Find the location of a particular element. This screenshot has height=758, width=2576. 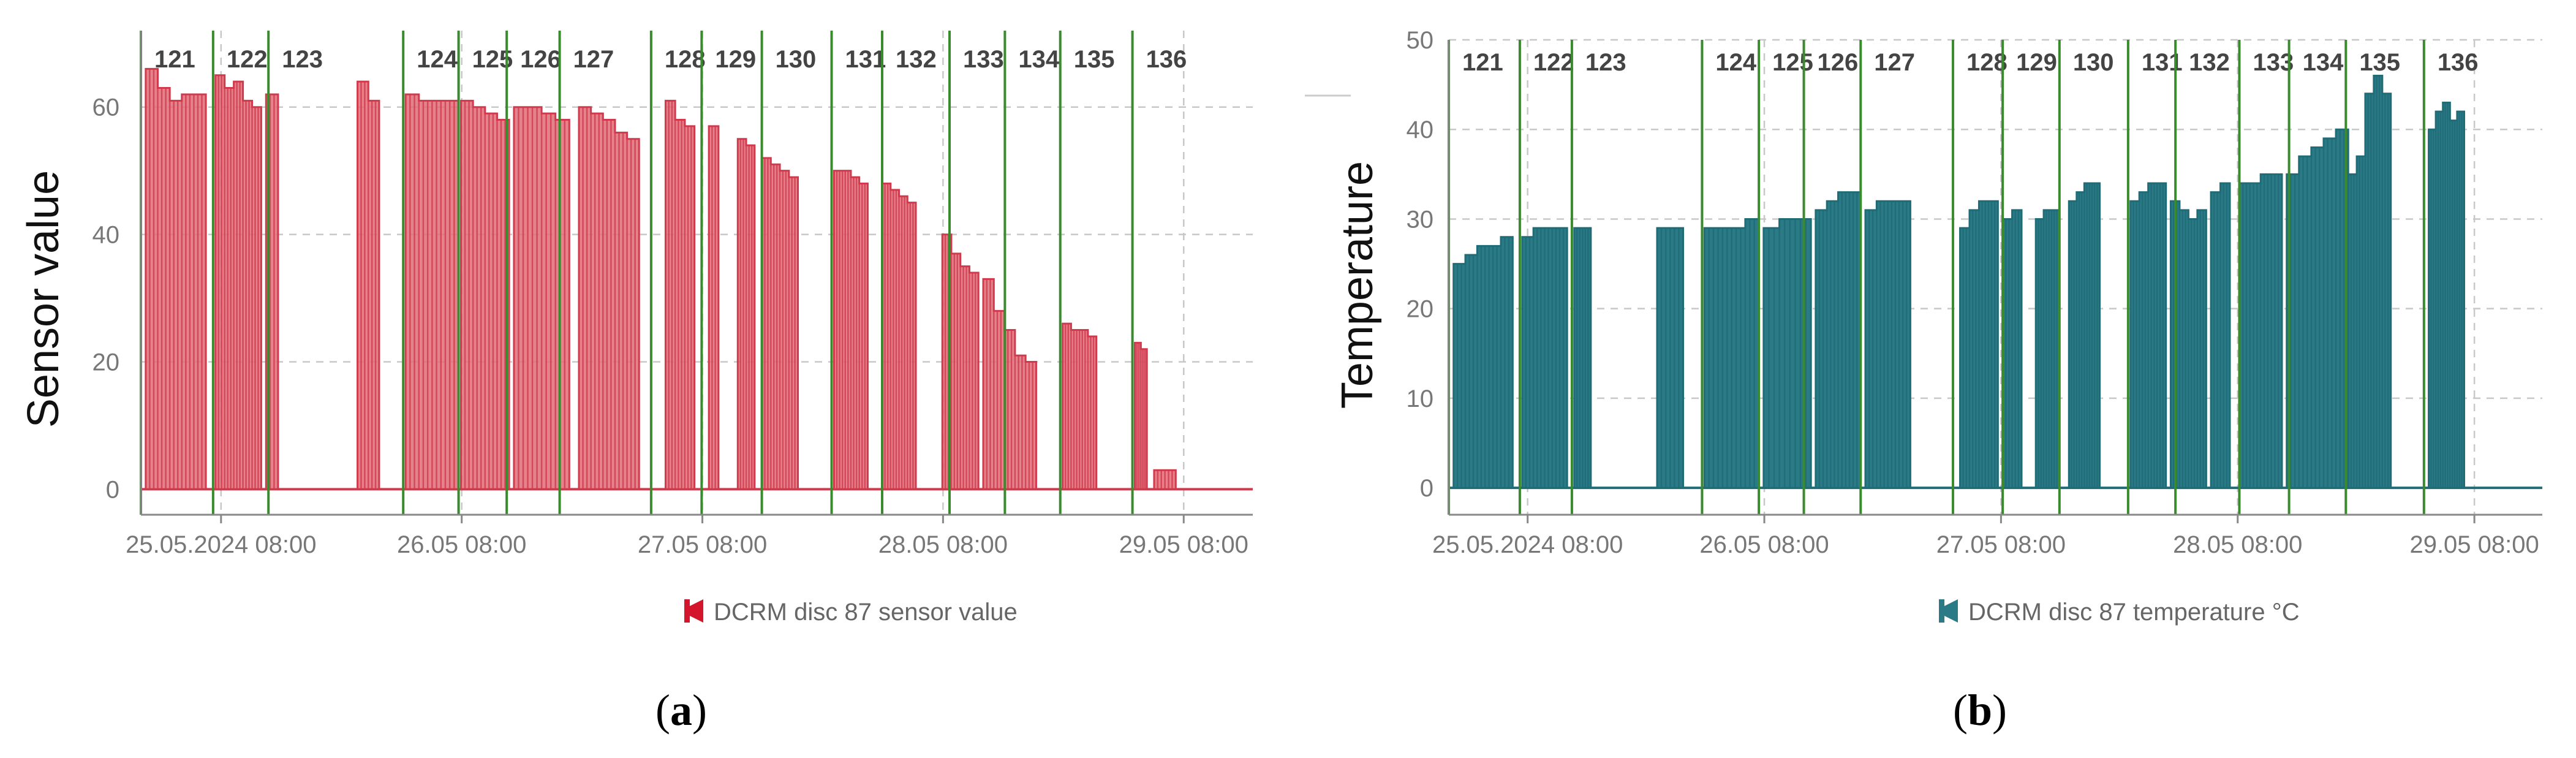

chart-a-x-tick-label: 25.05.2024 08:00 is located at coordinates (221, 545).